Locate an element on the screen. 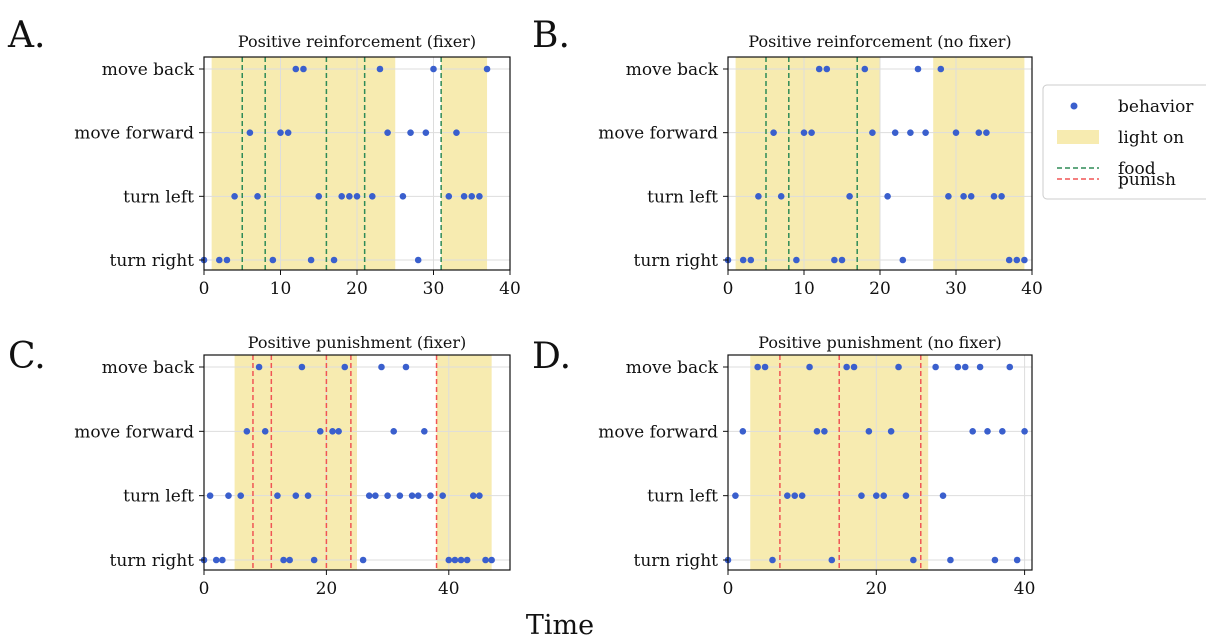 The width and height of the screenshot is (1206, 643). y-tick-label: turn right is located at coordinates (676, 561).